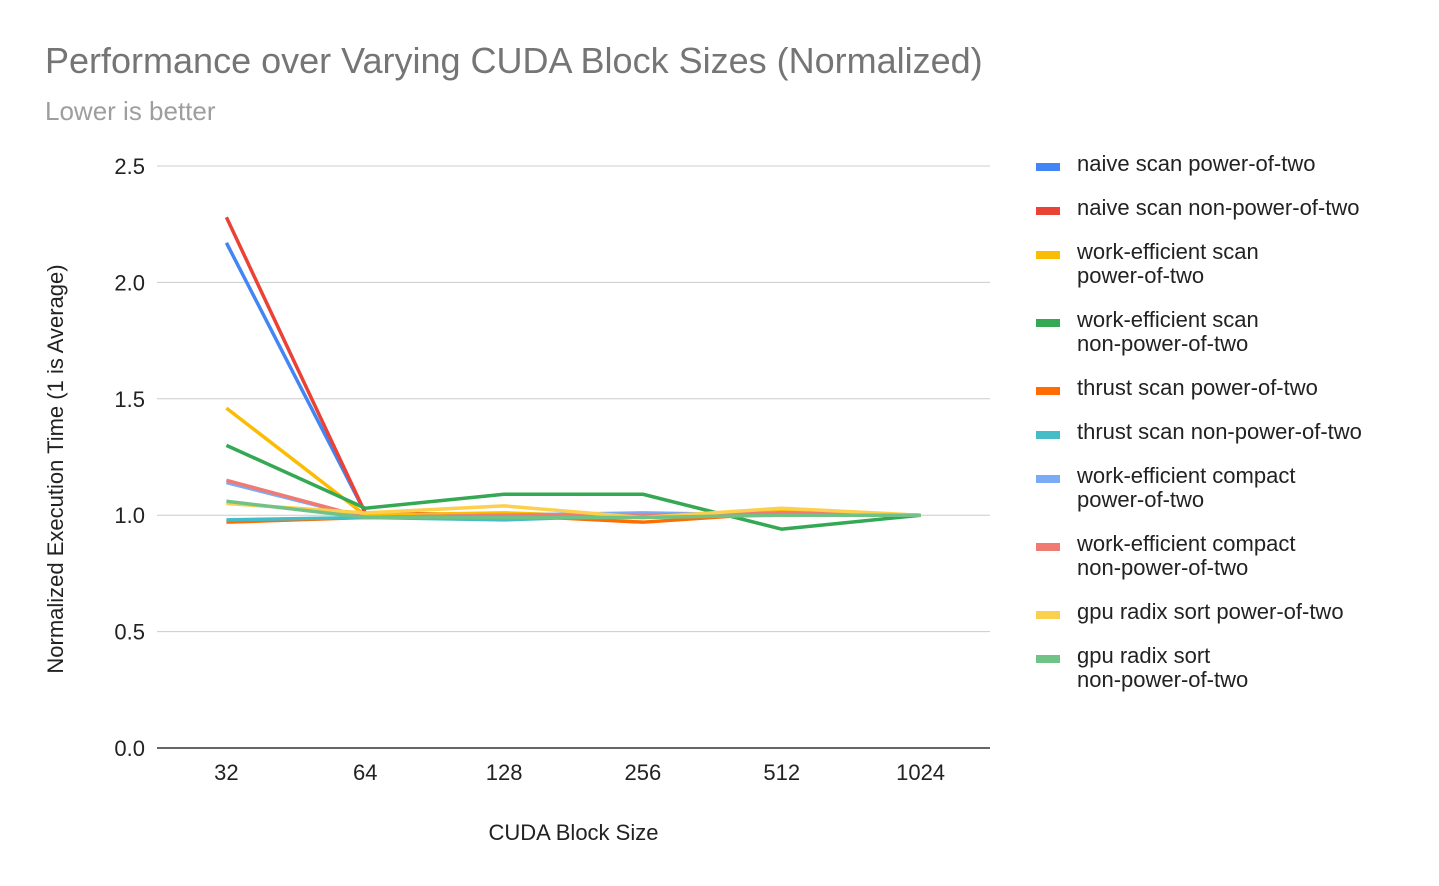  What do you see at coordinates (1196, 163) in the screenshot?
I see `legend-label-line: naive scan power-of-two` at bounding box center [1196, 163].